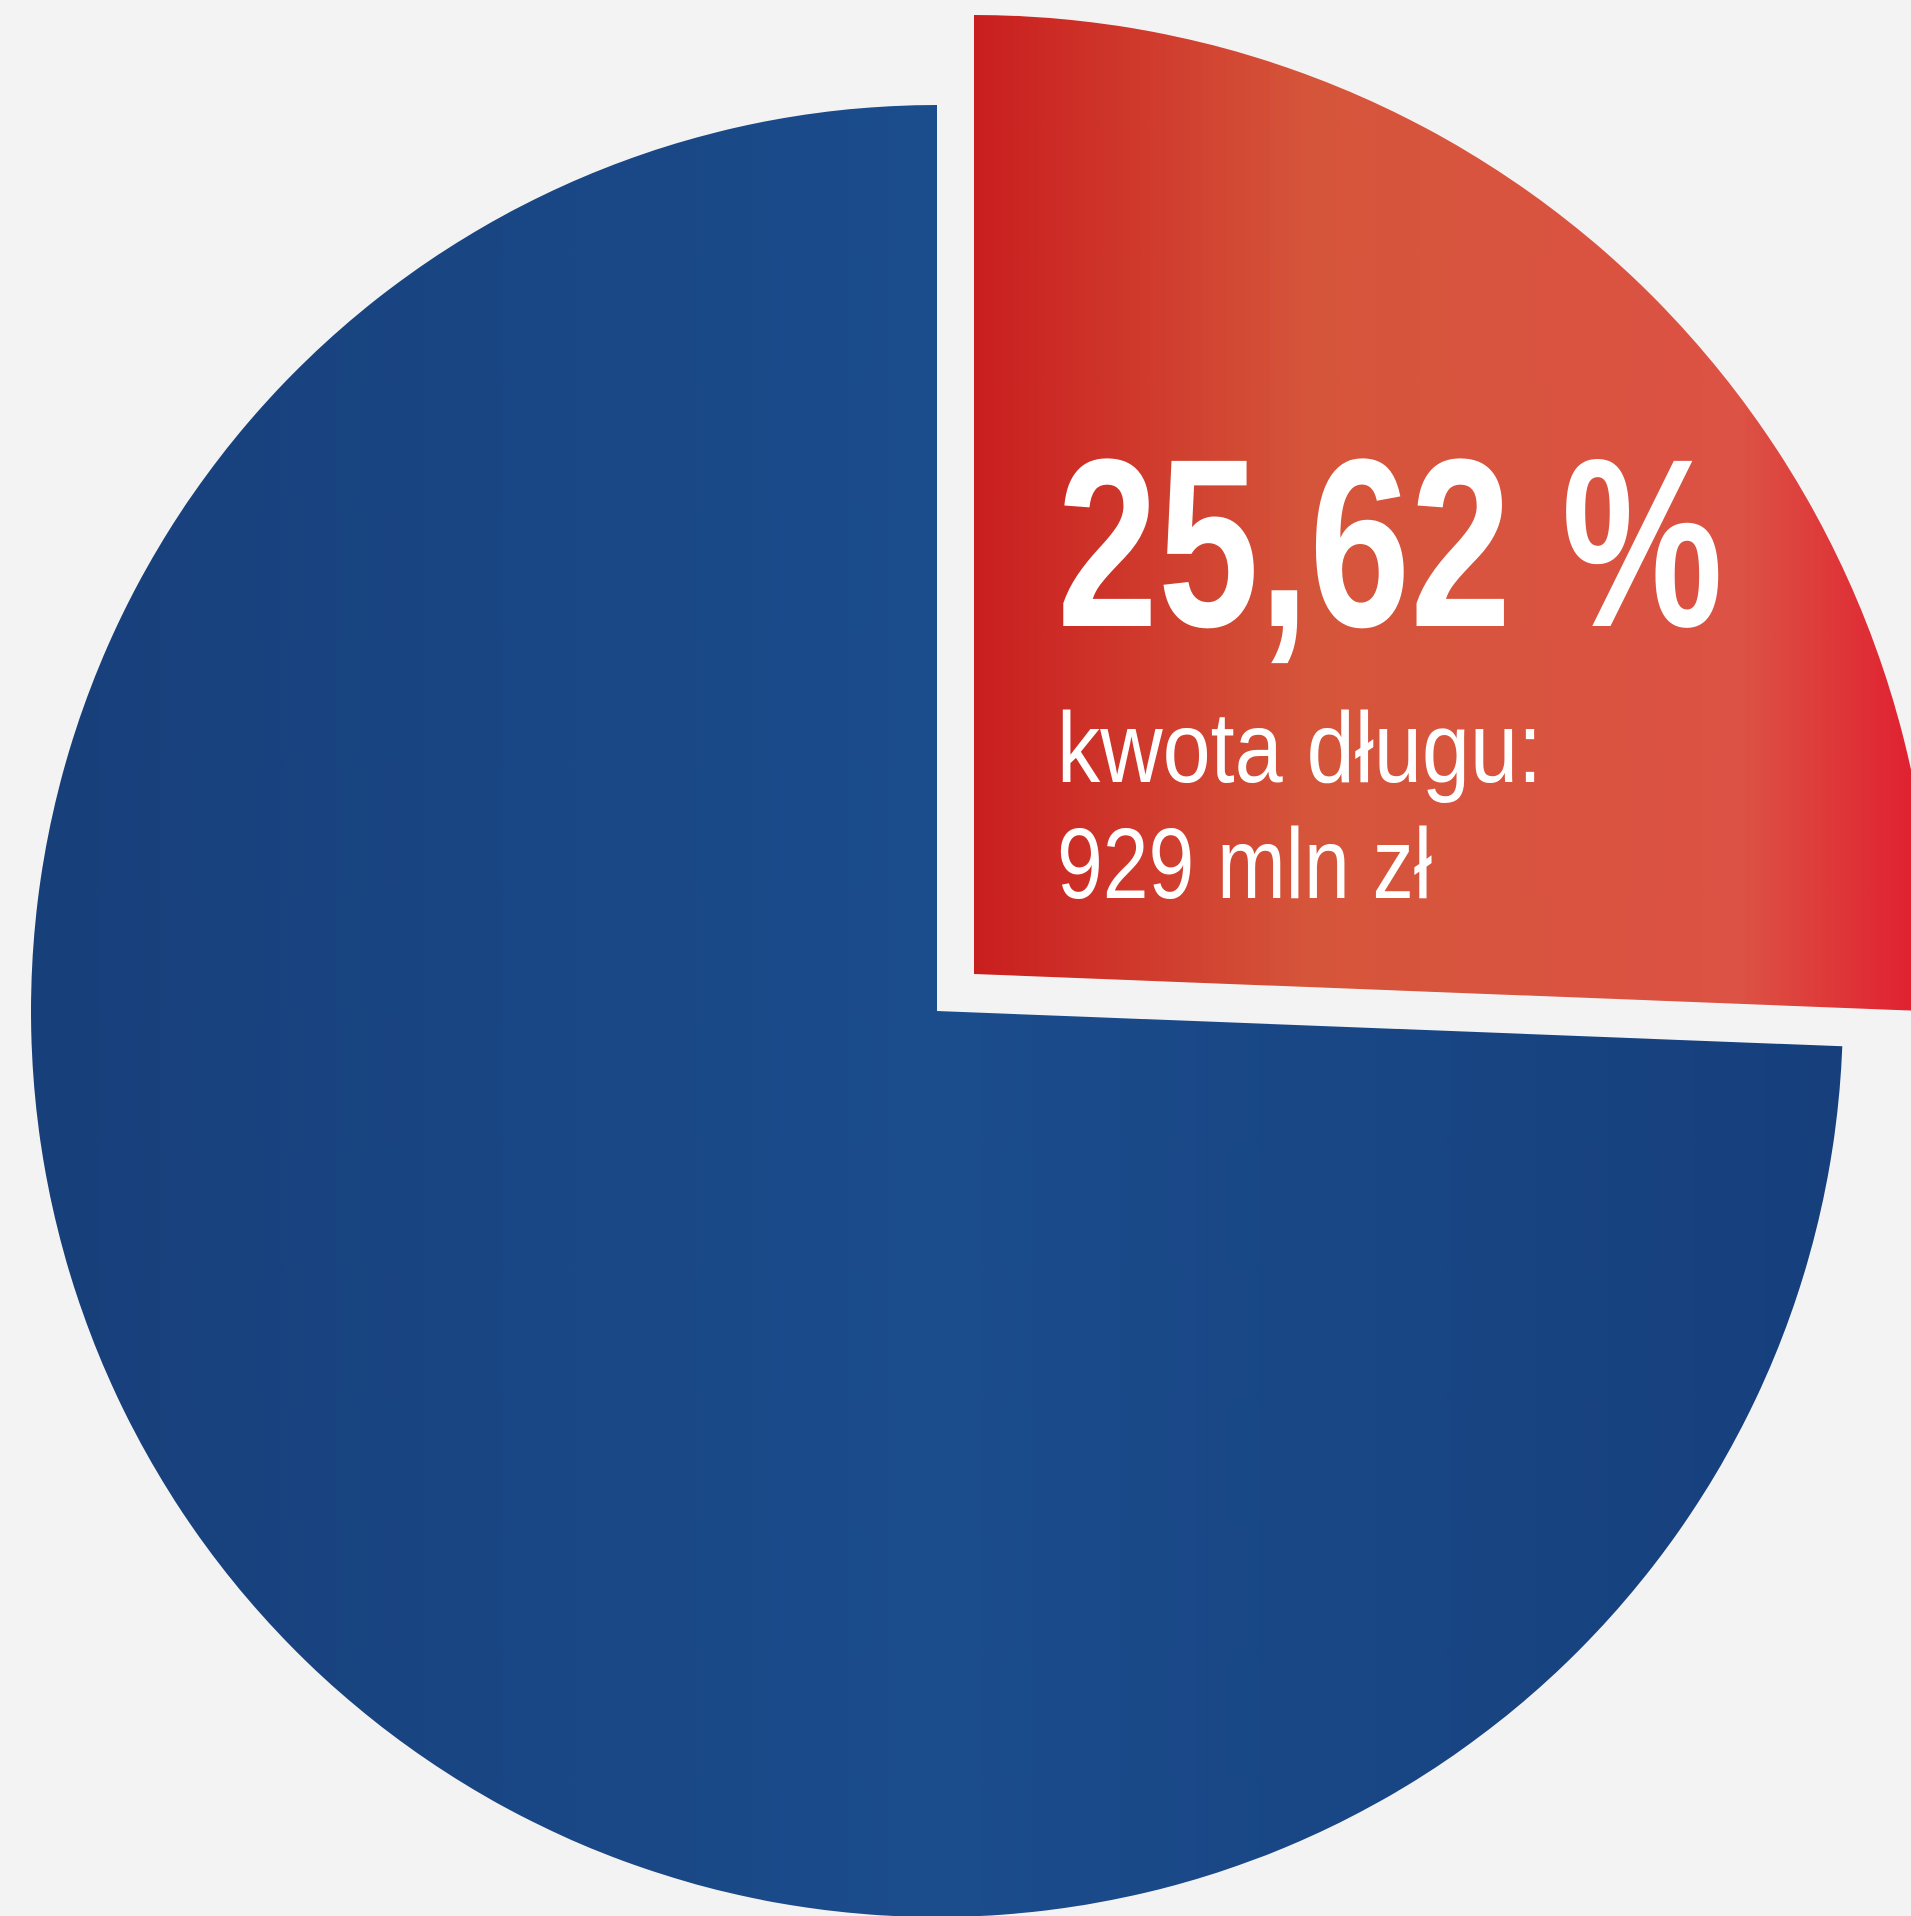 The image size is (1911, 1916). I want to click on slice-value-label: 25,62 %, so click(1390, 543).